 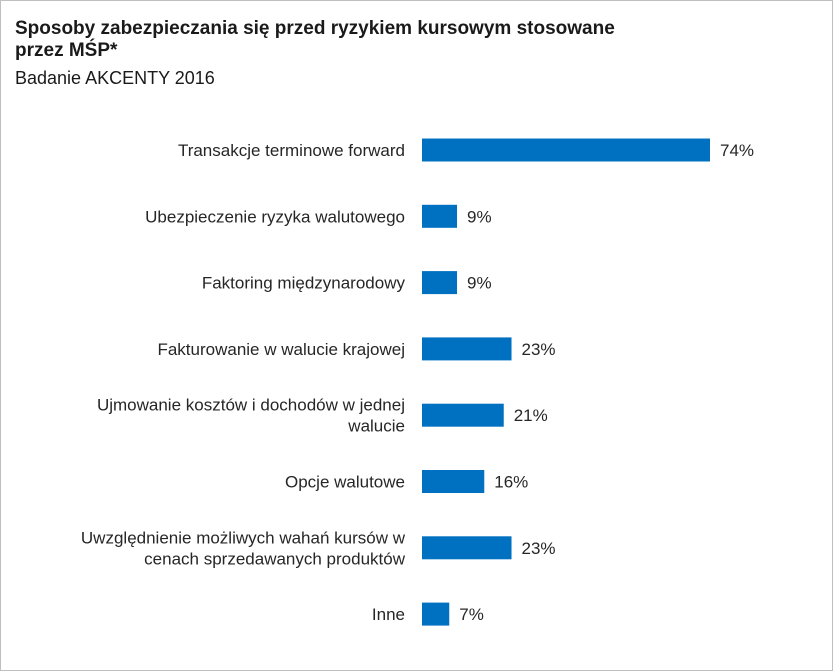 What do you see at coordinates (737, 150) in the screenshot?
I see `value-label-0: 74%` at bounding box center [737, 150].